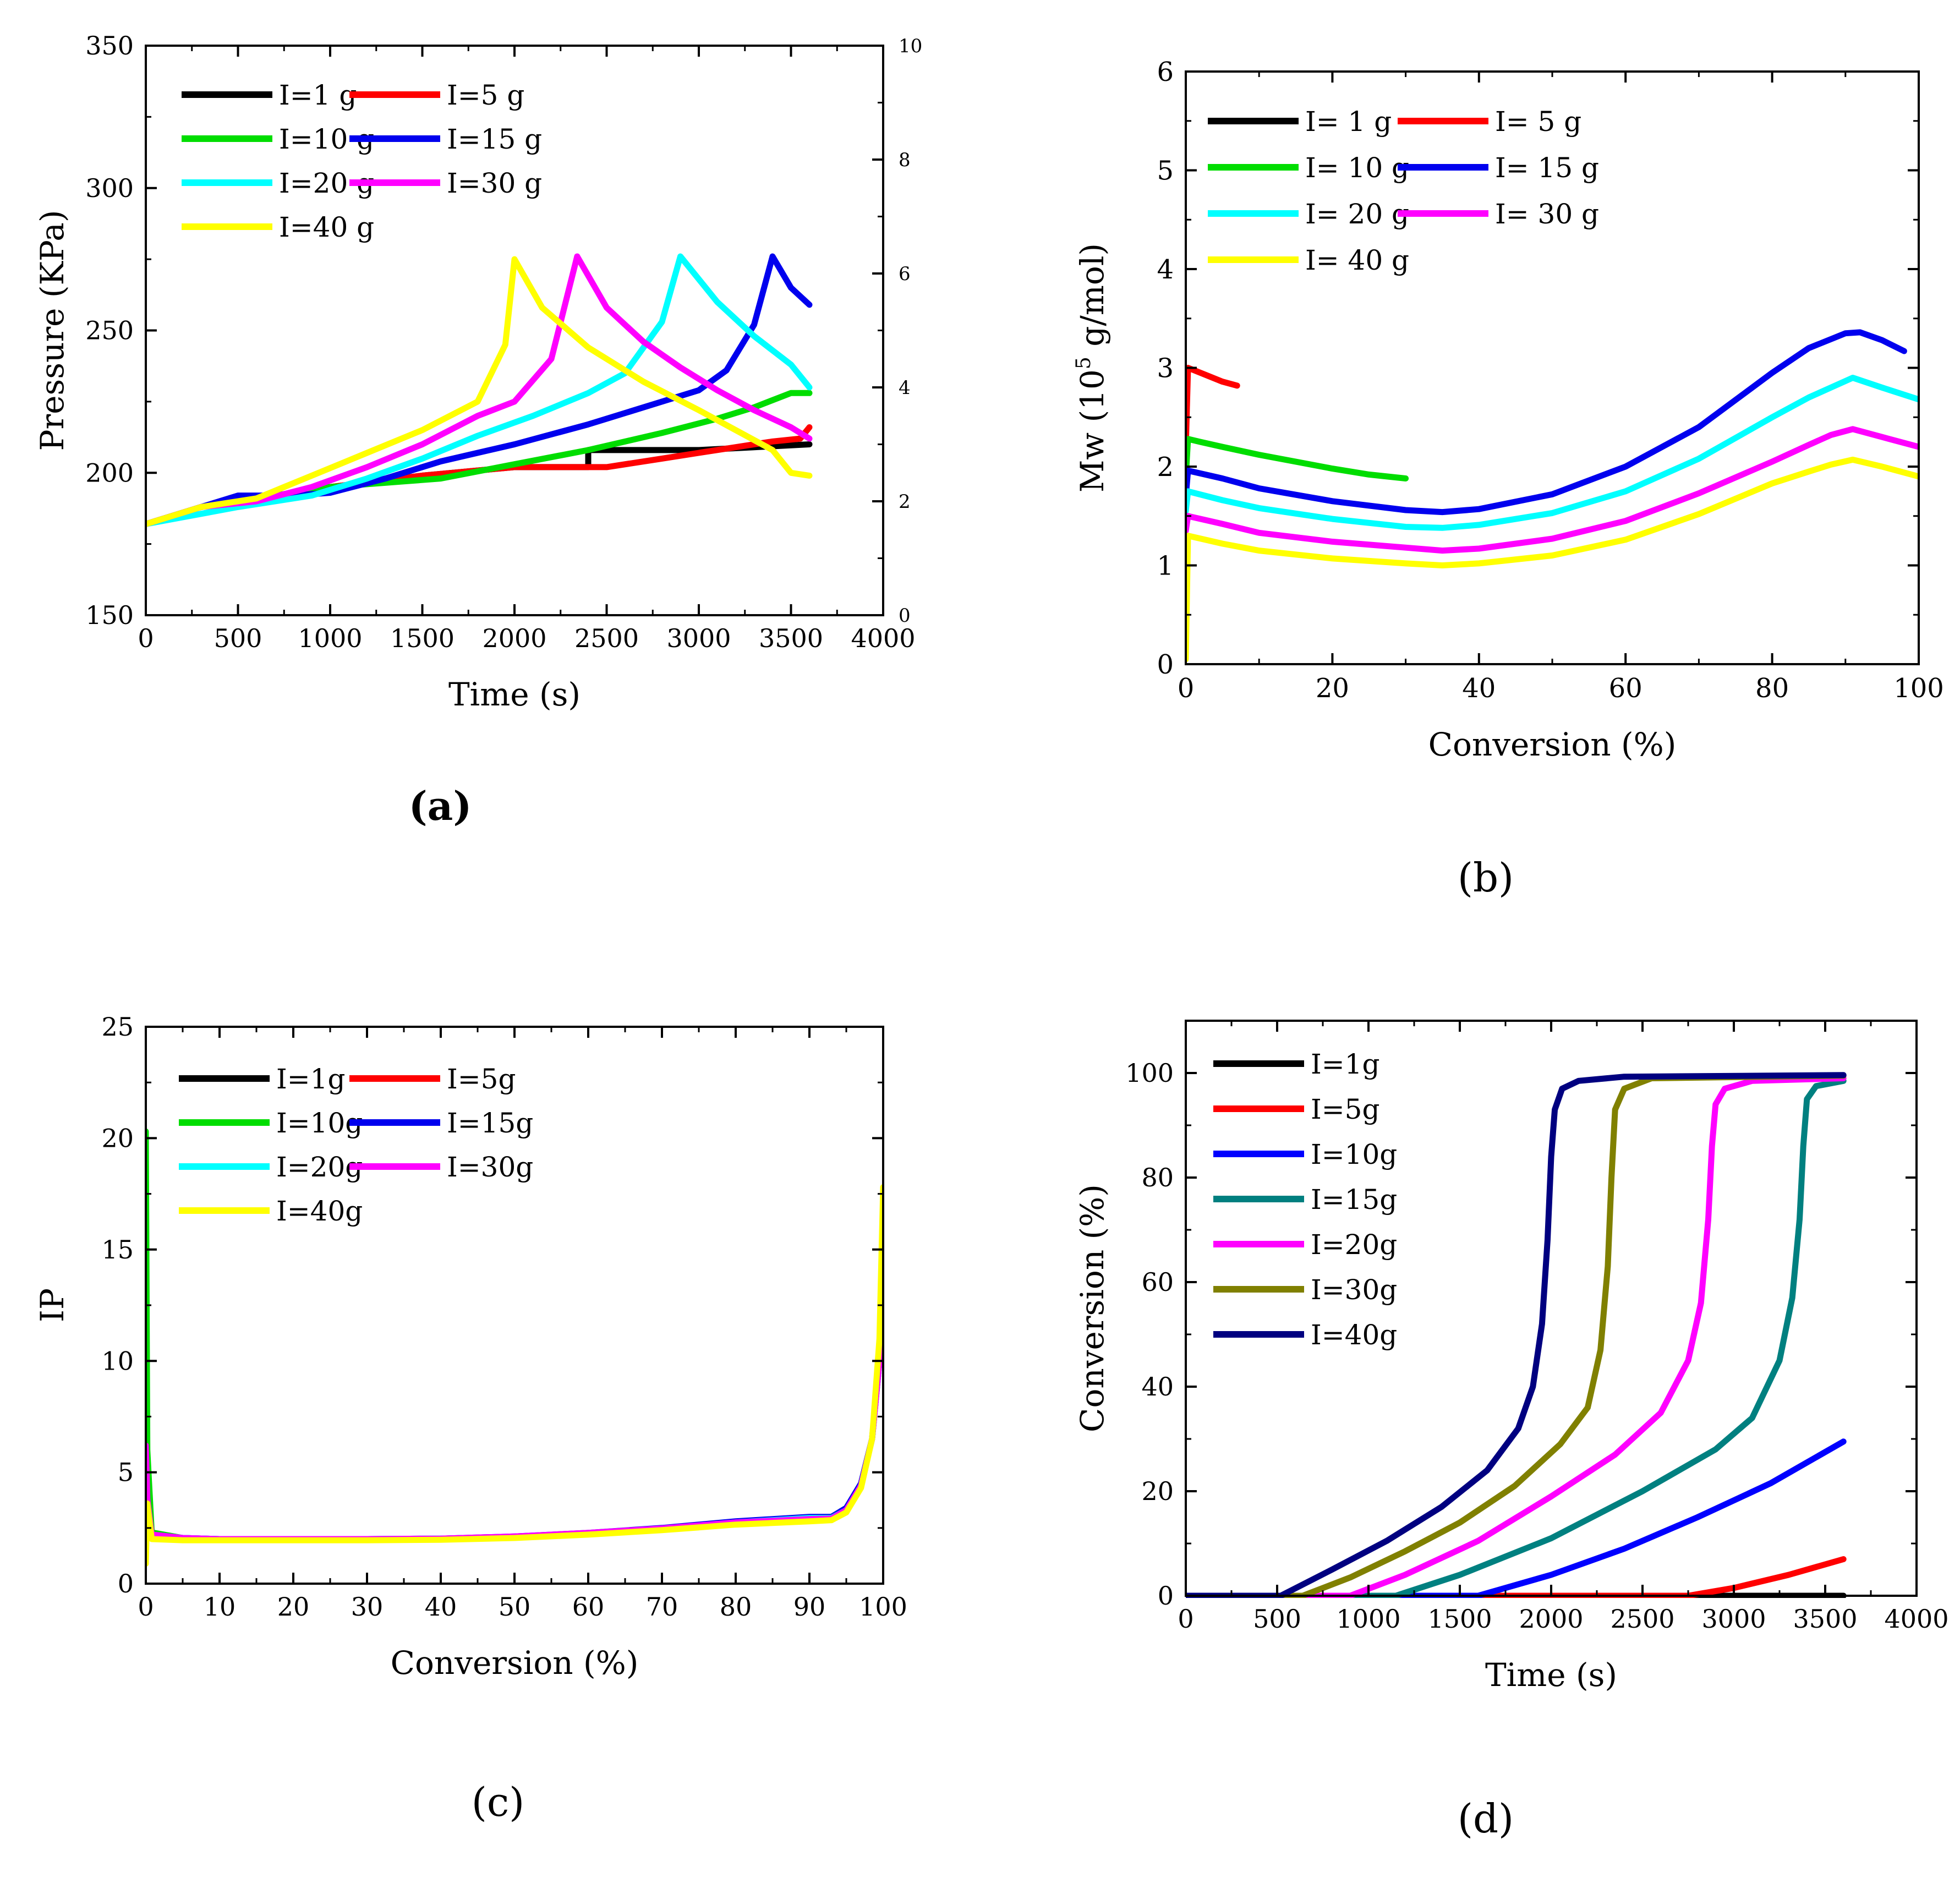 This screenshot has width=1960, height=1894. What do you see at coordinates (1157, 1177) in the screenshot?
I see `y-tick-label: 80` at bounding box center [1157, 1177].